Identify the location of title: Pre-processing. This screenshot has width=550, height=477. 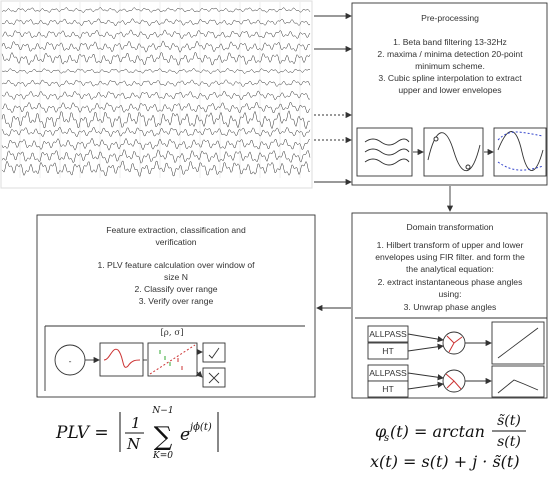
(450, 18).